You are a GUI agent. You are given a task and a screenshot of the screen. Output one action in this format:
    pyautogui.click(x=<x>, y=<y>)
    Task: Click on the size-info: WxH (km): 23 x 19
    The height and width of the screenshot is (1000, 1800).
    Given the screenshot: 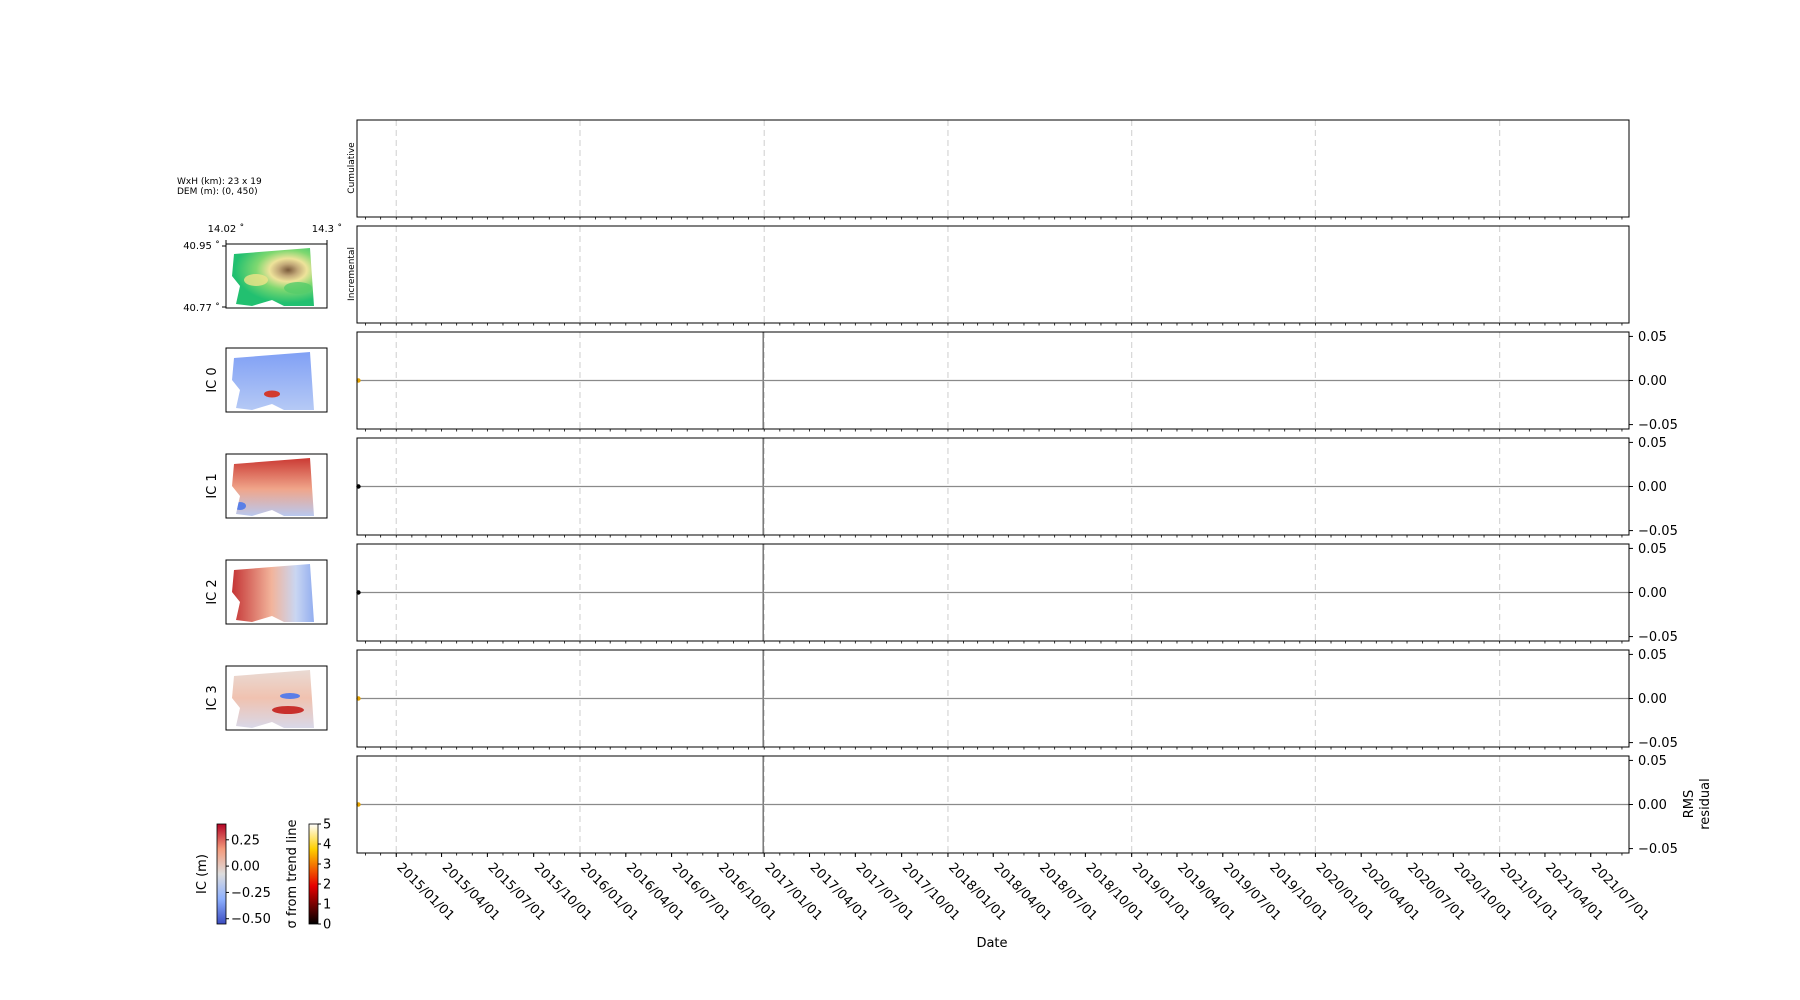 What is the action you would take?
    pyautogui.click(x=219, y=182)
    